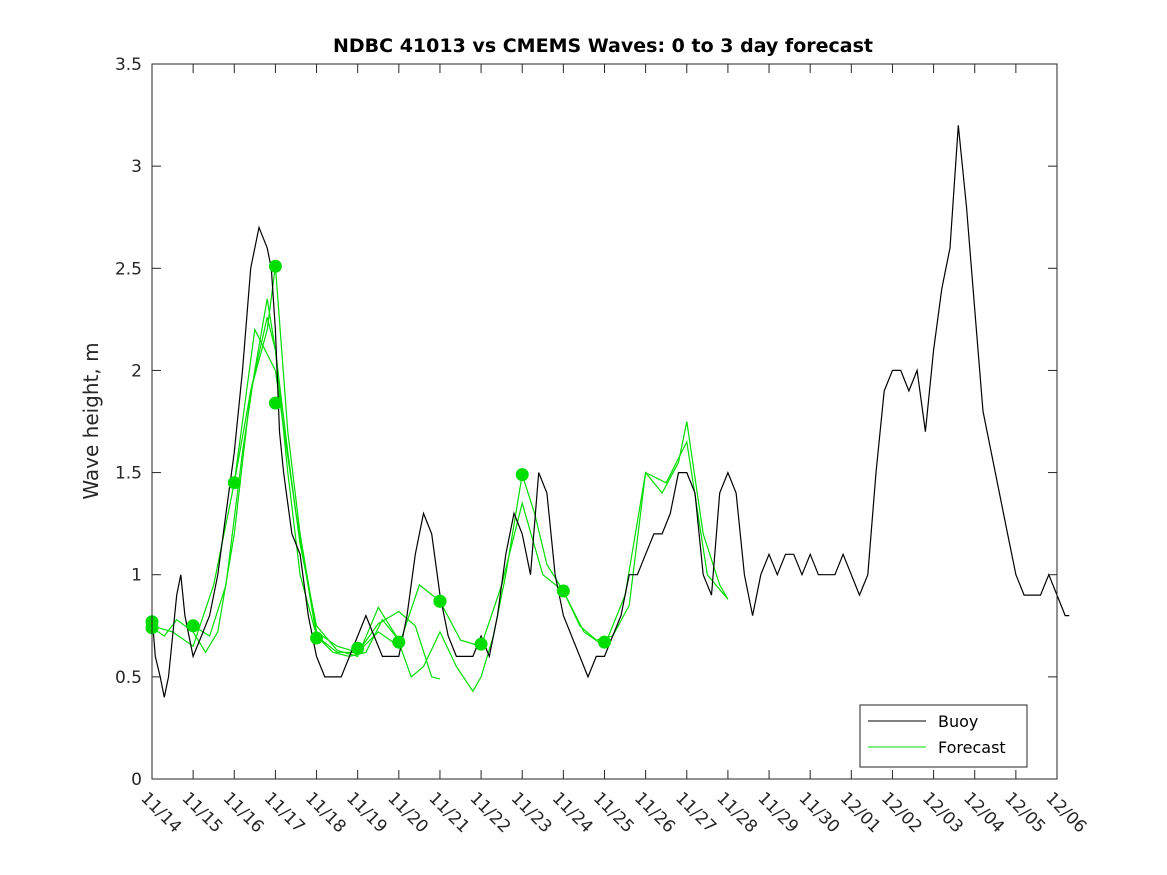 The image size is (1167, 875). I want to click on y-tick-label: 2.5, so click(128, 269).